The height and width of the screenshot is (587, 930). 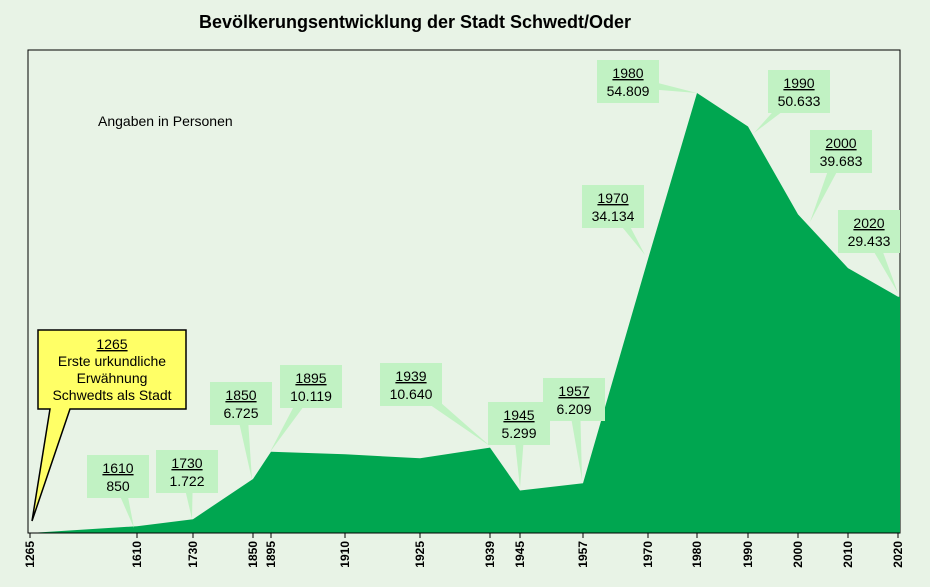 I want to click on label-value: 10.119, so click(x=311, y=396).